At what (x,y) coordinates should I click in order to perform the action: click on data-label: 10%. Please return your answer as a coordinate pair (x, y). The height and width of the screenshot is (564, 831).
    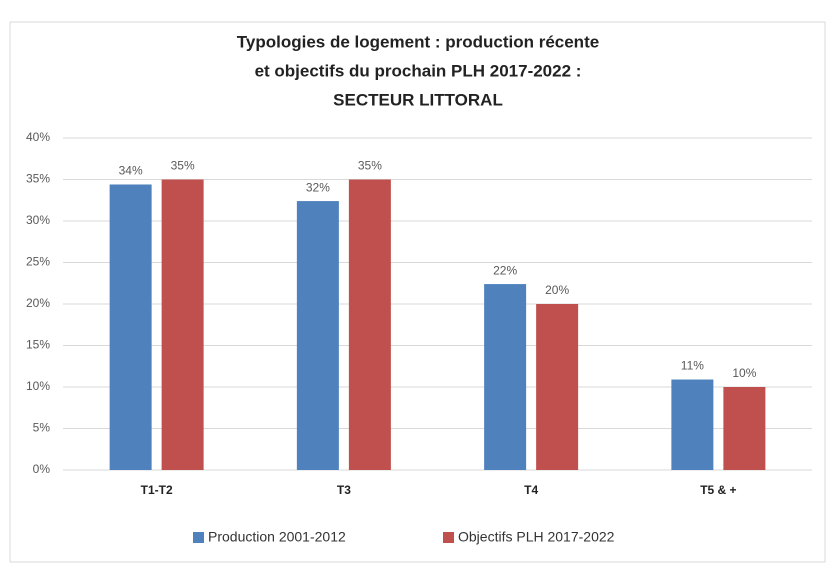
    Looking at the image, I should click on (744, 373).